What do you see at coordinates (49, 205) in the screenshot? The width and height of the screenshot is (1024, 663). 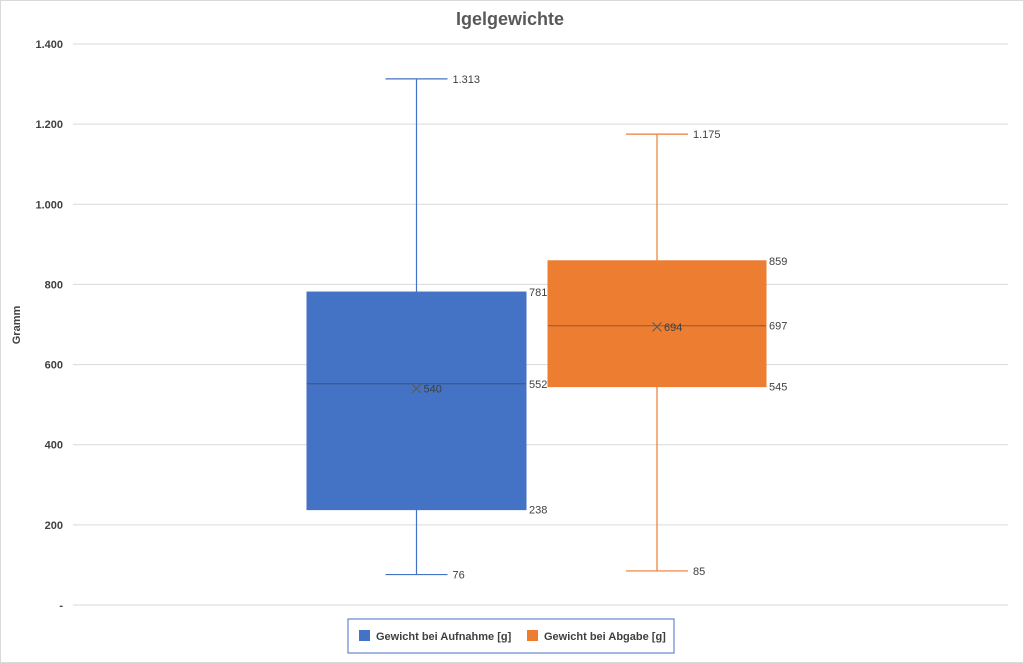 I see `y-tick-label: 1.000` at bounding box center [49, 205].